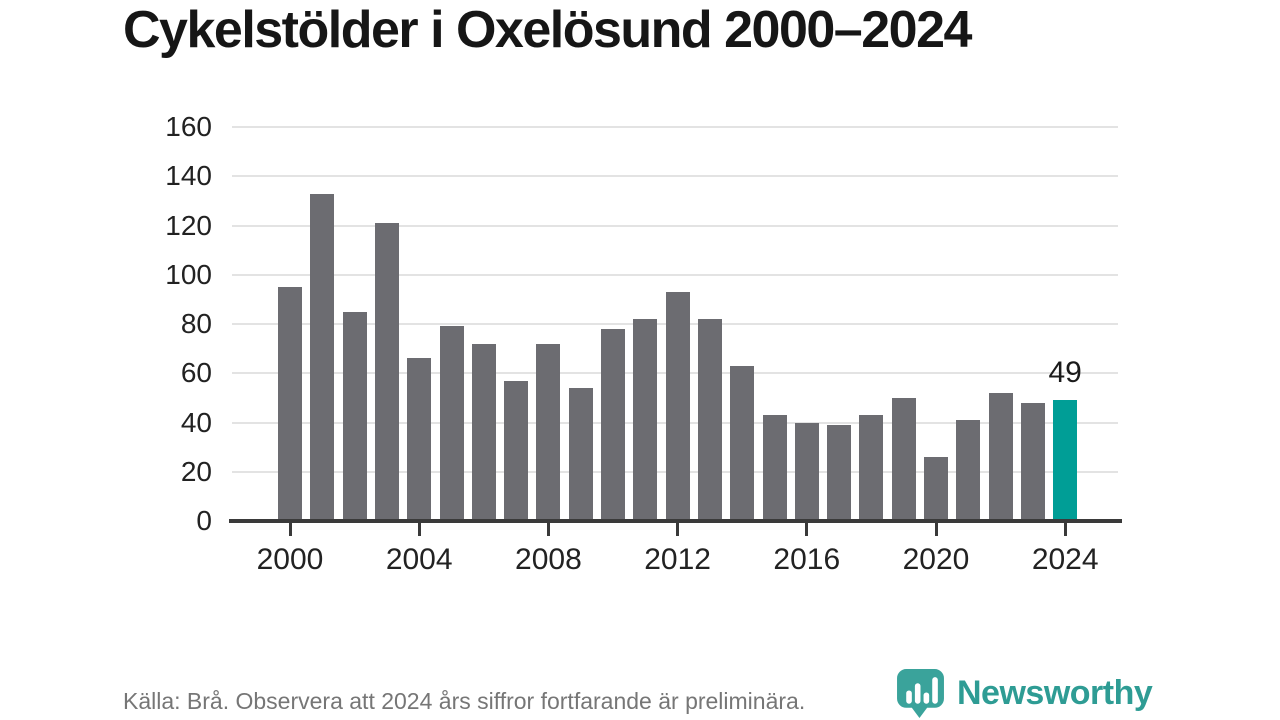 Image resolution: width=1280 pixels, height=720 pixels. I want to click on bar-2005, so click(451, 423).